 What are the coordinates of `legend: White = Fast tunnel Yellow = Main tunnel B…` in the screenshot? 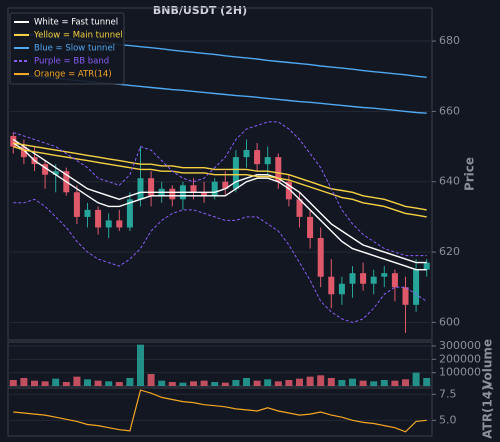 It's located at (67, 48).